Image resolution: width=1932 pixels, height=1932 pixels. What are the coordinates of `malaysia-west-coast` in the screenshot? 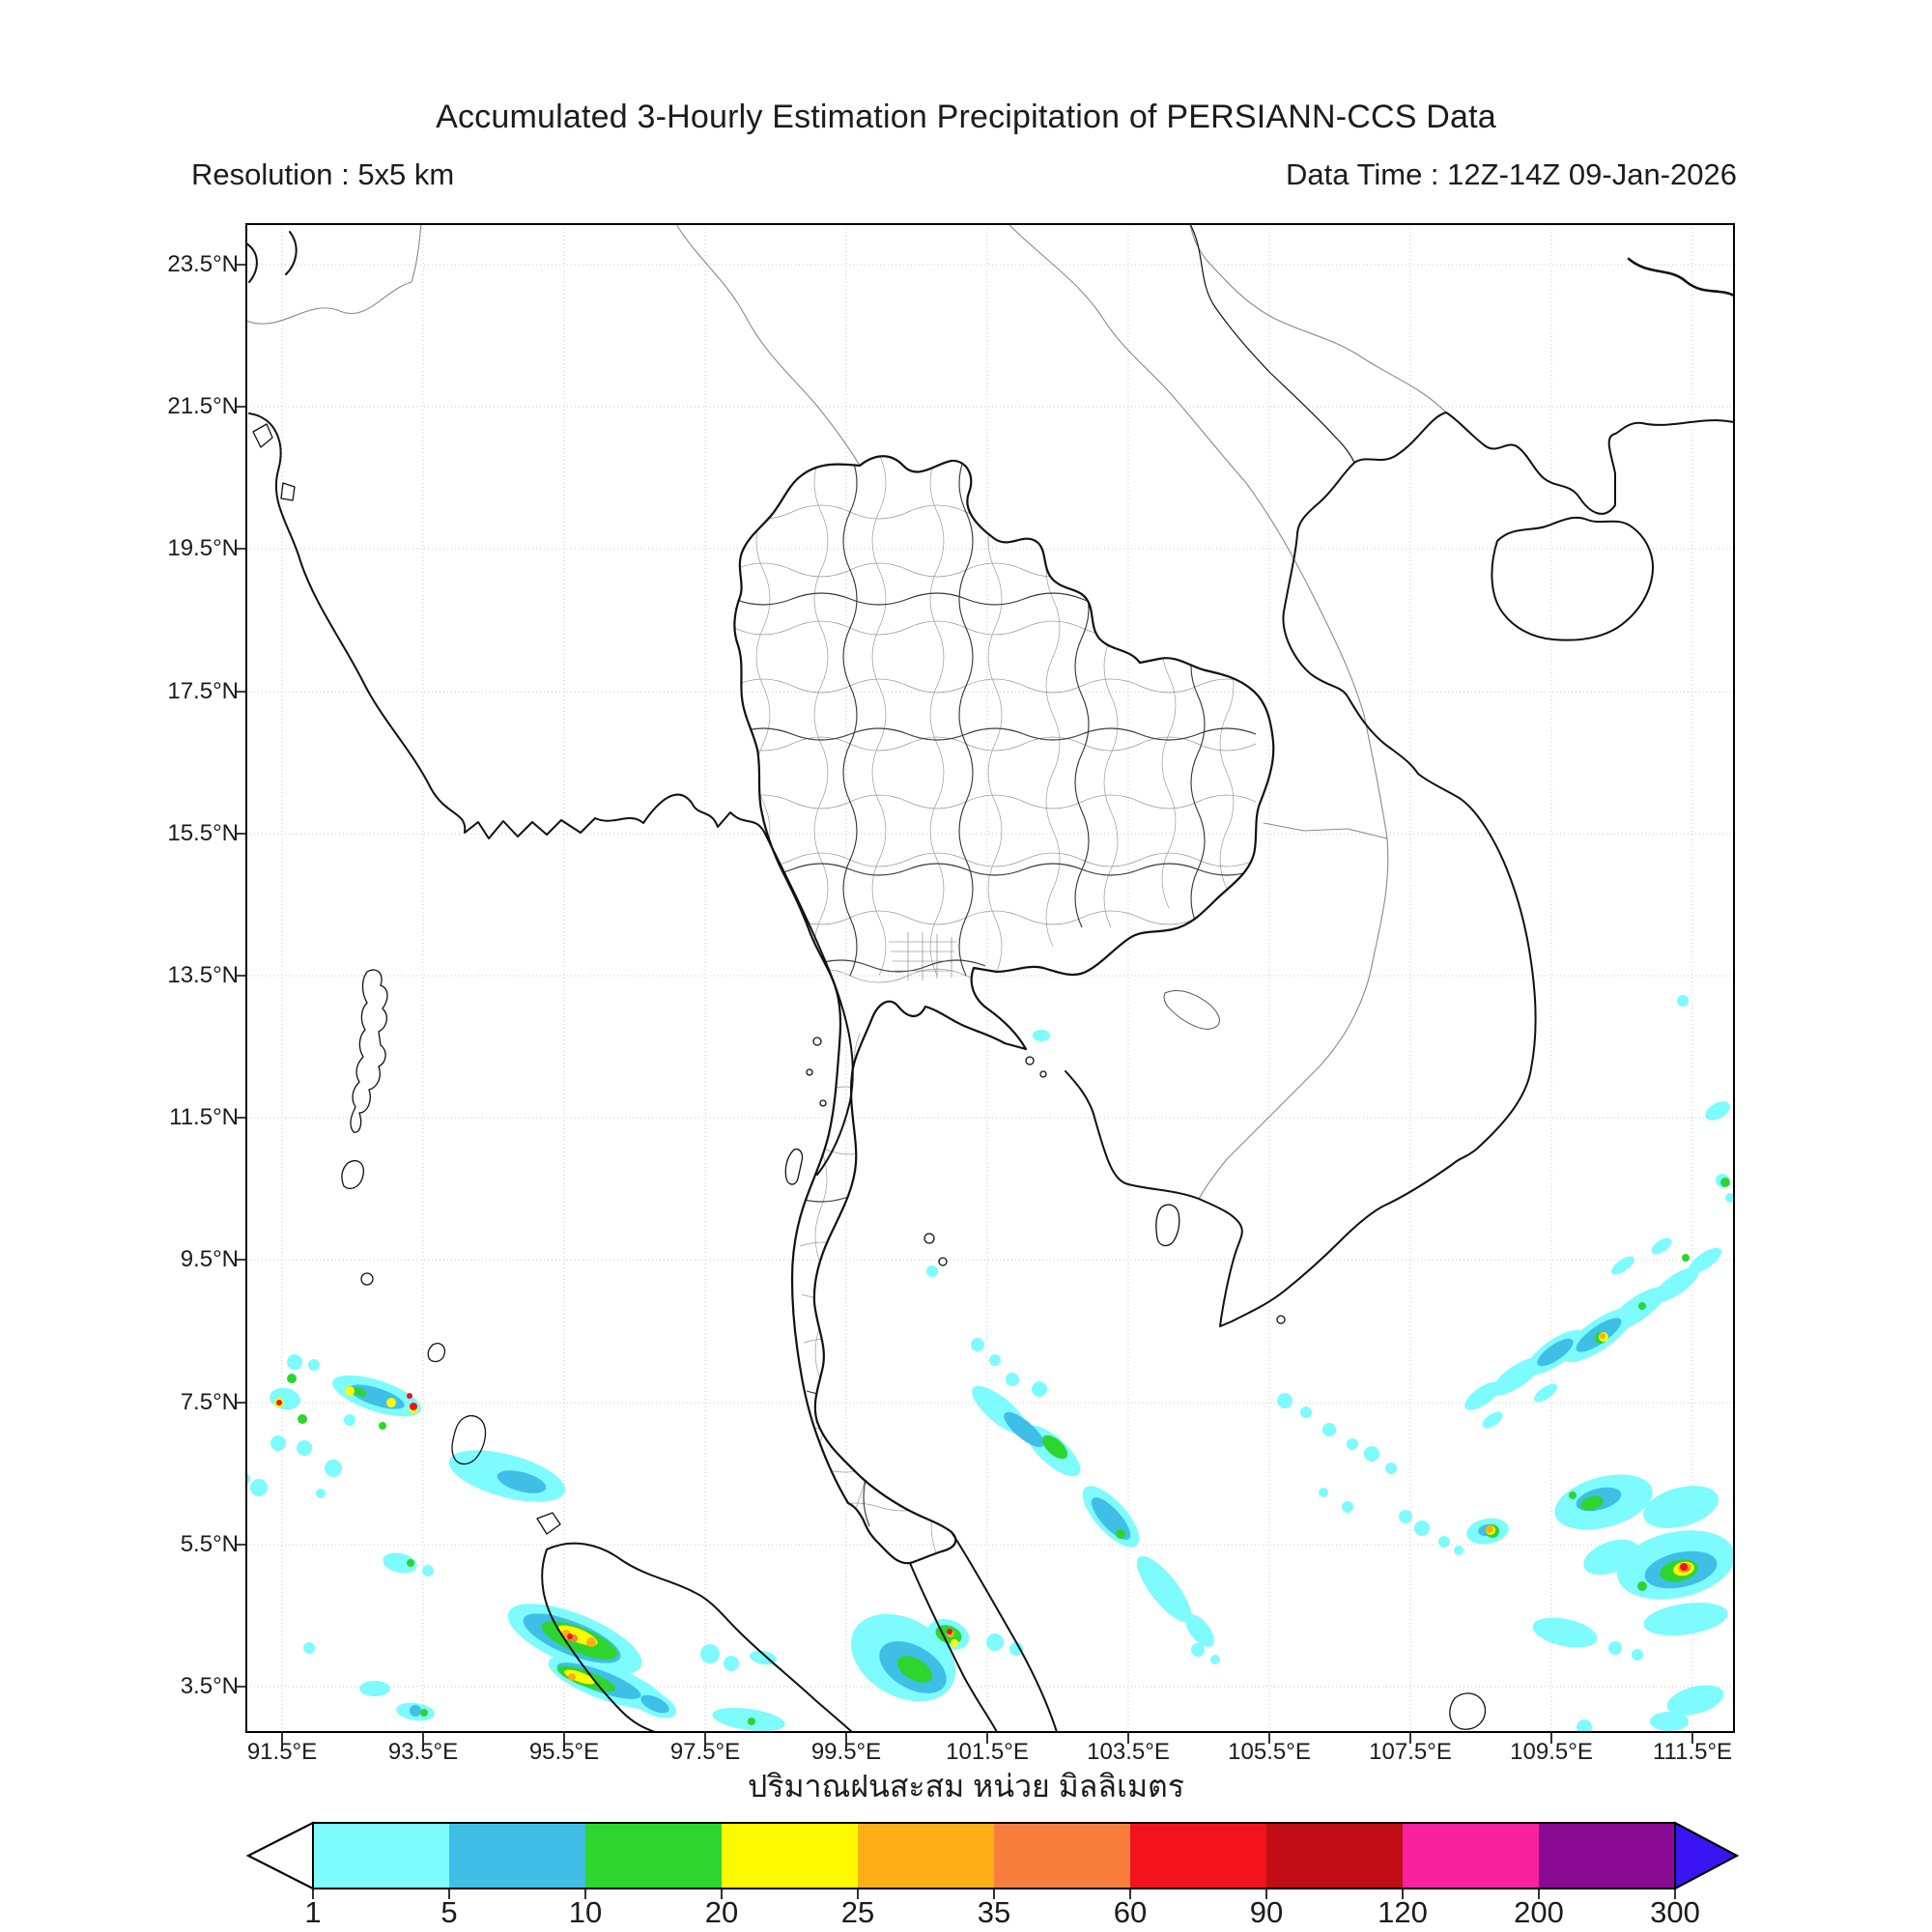 It's located at (953, 1647).